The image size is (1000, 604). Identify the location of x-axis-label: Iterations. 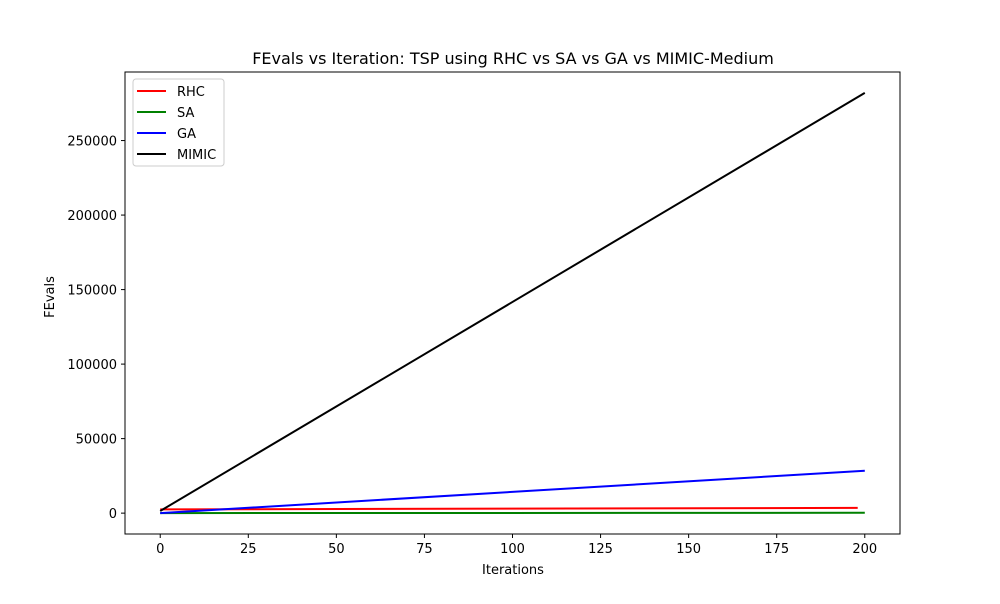
(513, 570).